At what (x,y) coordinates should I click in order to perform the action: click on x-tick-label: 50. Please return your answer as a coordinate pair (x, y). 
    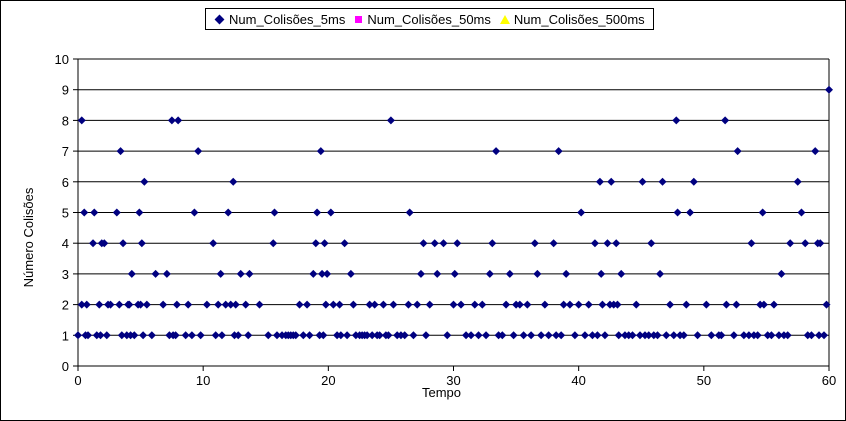
    Looking at the image, I should click on (704, 380).